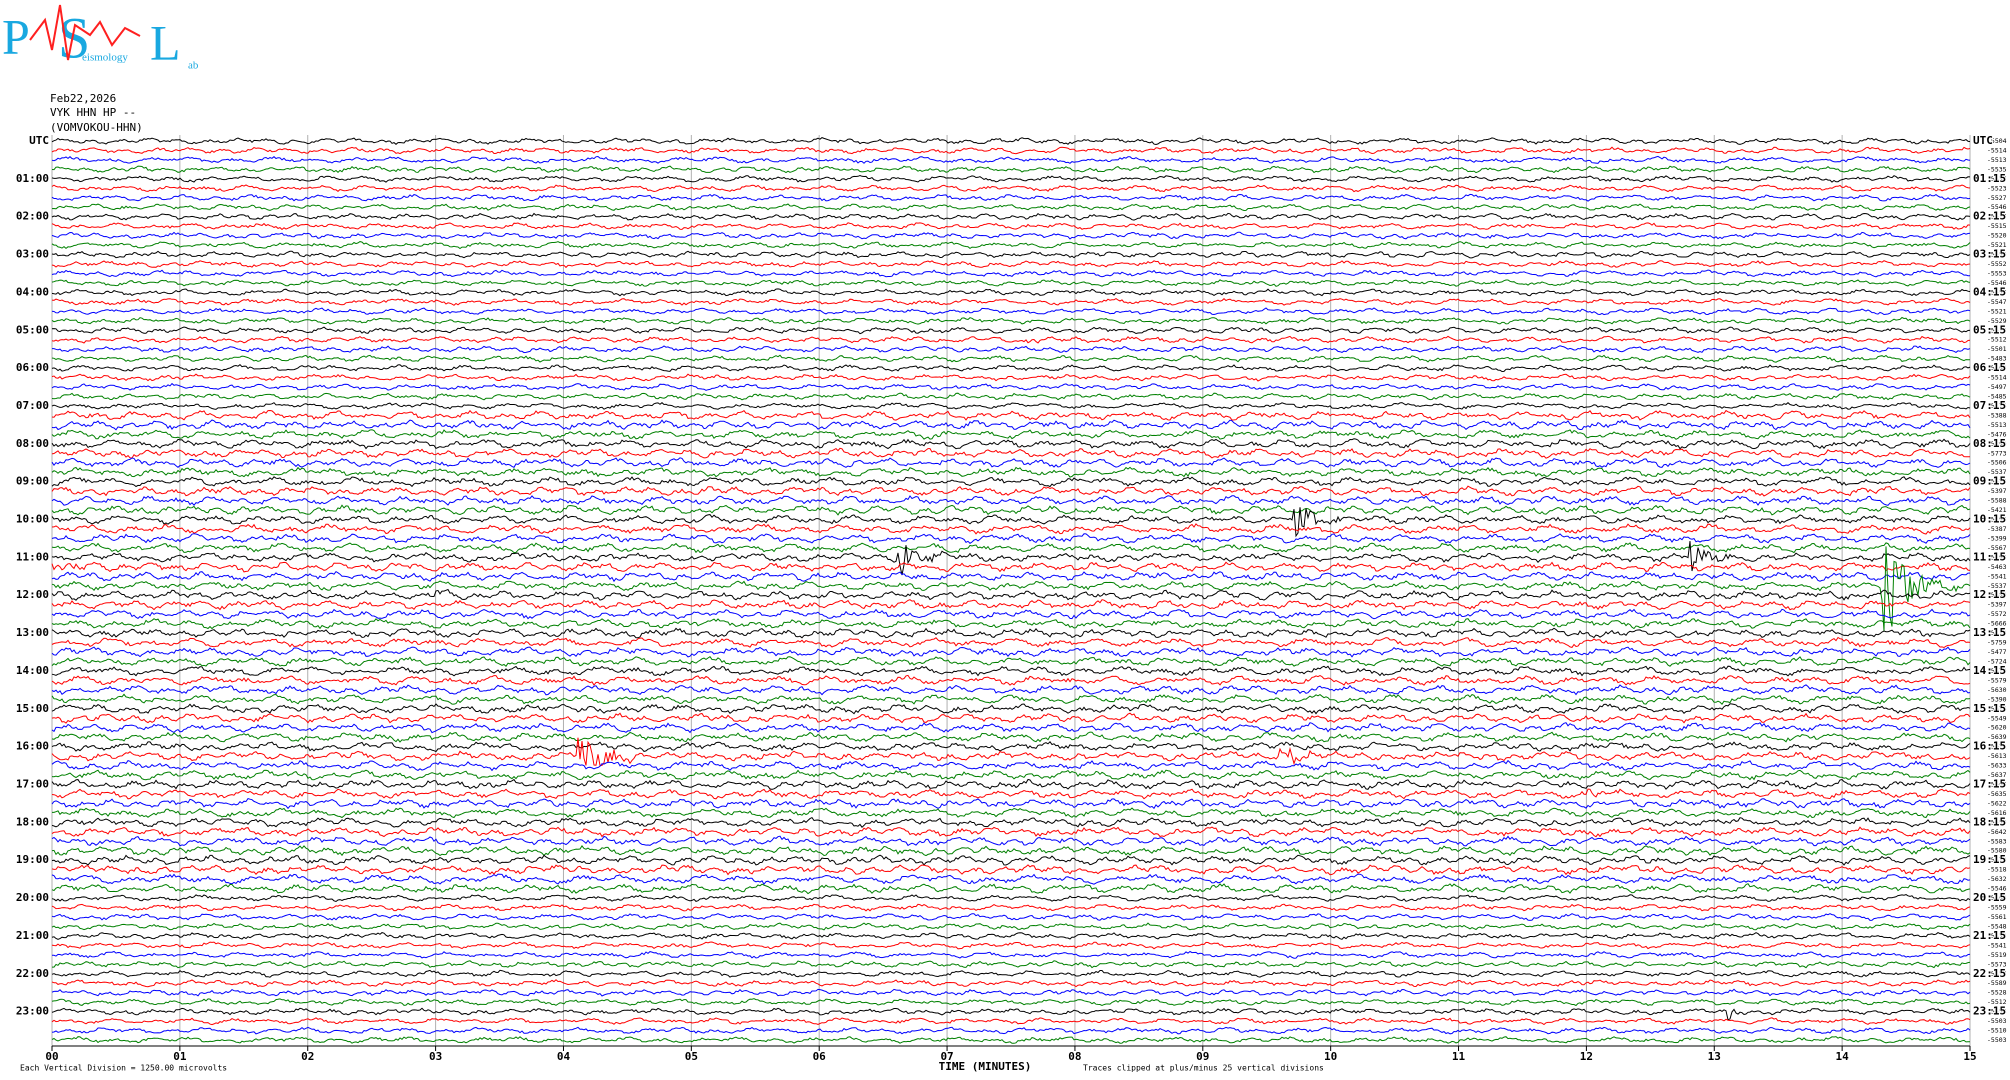 Image resolution: width=2010 pixels, height=1080 pixels. Describe the element at coordinates (1997, 803) in the screenshot. I see `trace-offset: -5622` at that location.